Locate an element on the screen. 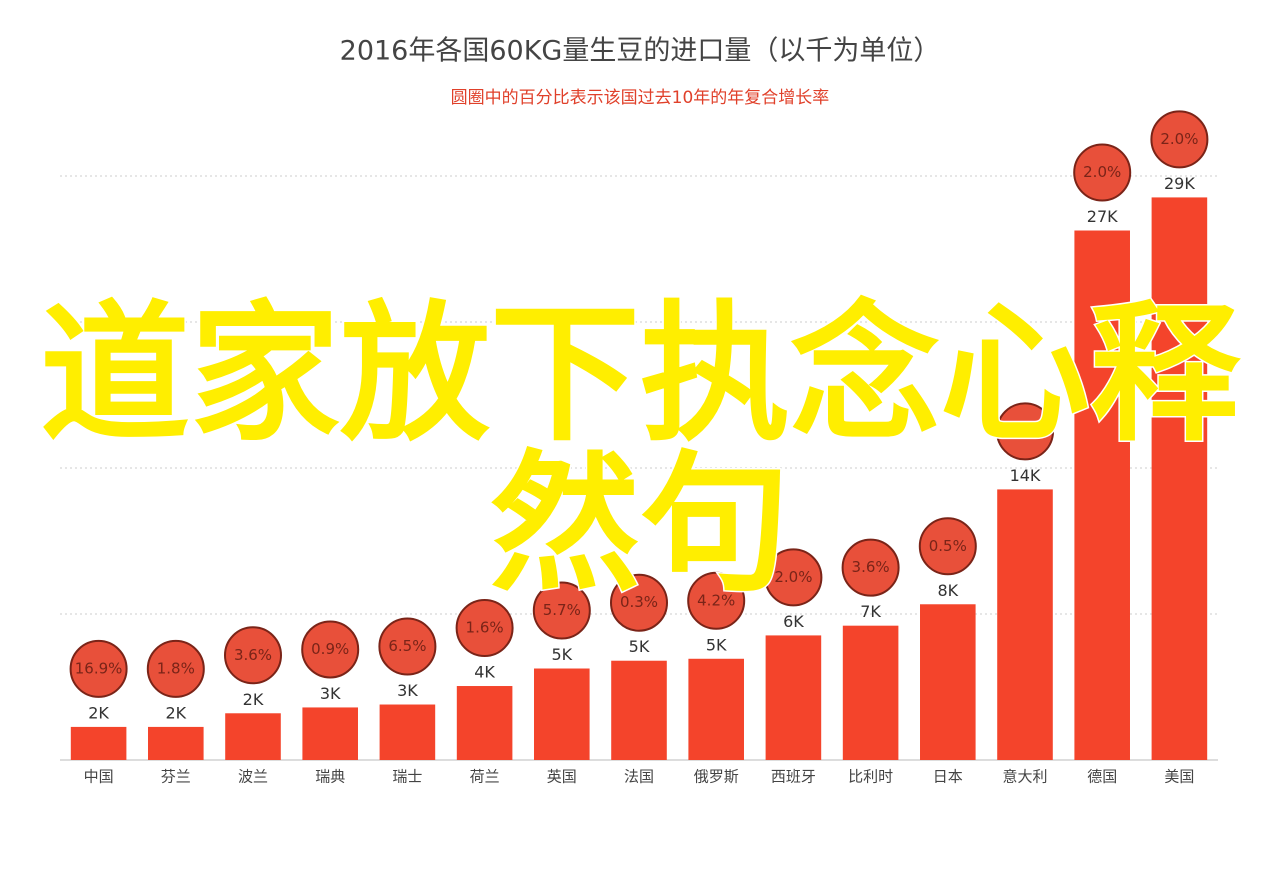  x-tick-label: 英国 is located at coordinates (562, 777).